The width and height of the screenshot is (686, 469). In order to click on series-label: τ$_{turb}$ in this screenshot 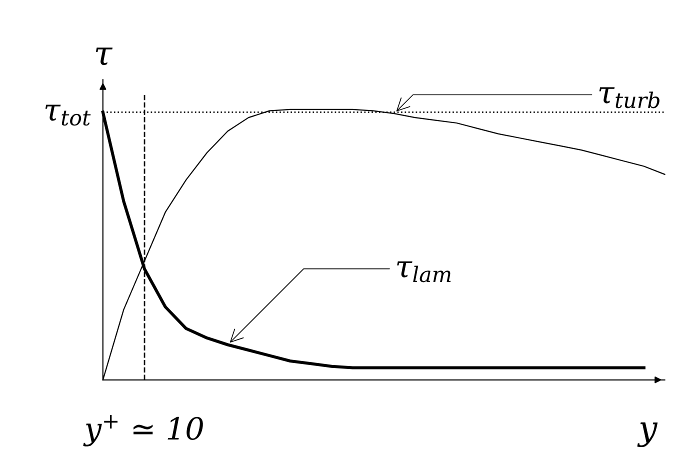, I will do `click(629, 97)`.